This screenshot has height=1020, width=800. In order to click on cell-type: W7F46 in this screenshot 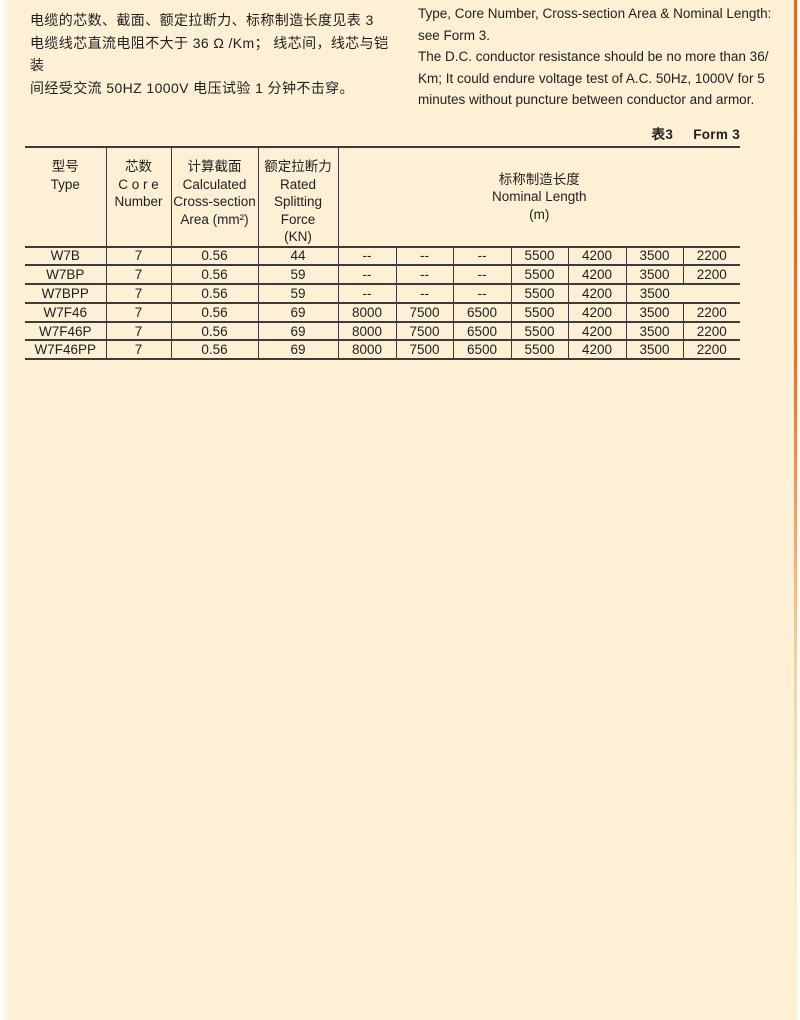, I will do `click(65, 312)`.